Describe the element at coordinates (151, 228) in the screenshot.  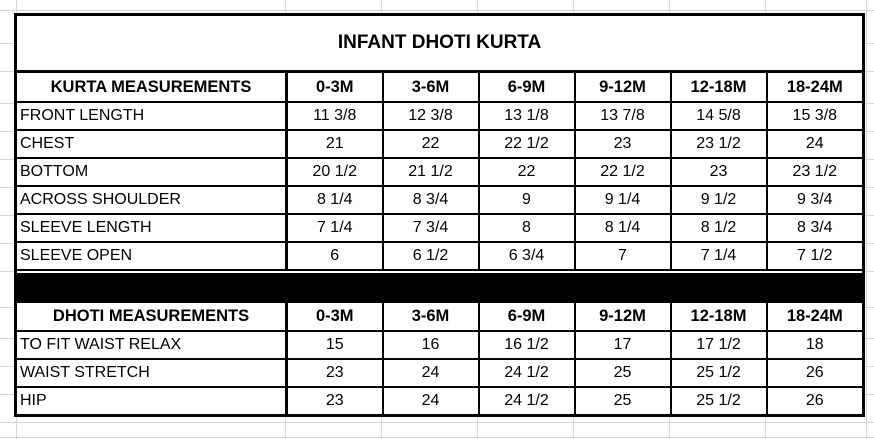
I see `row-label: SLEEVE LENGTH` at that location.